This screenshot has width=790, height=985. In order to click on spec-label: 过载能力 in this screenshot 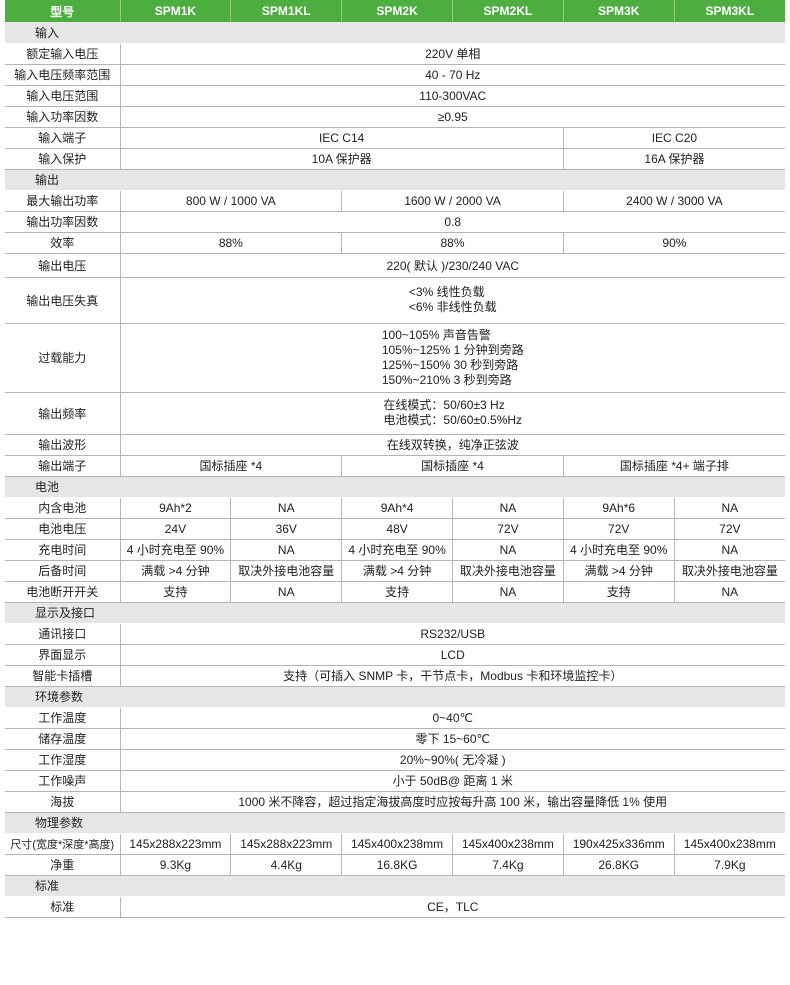, I will do `click(62, 358)`.